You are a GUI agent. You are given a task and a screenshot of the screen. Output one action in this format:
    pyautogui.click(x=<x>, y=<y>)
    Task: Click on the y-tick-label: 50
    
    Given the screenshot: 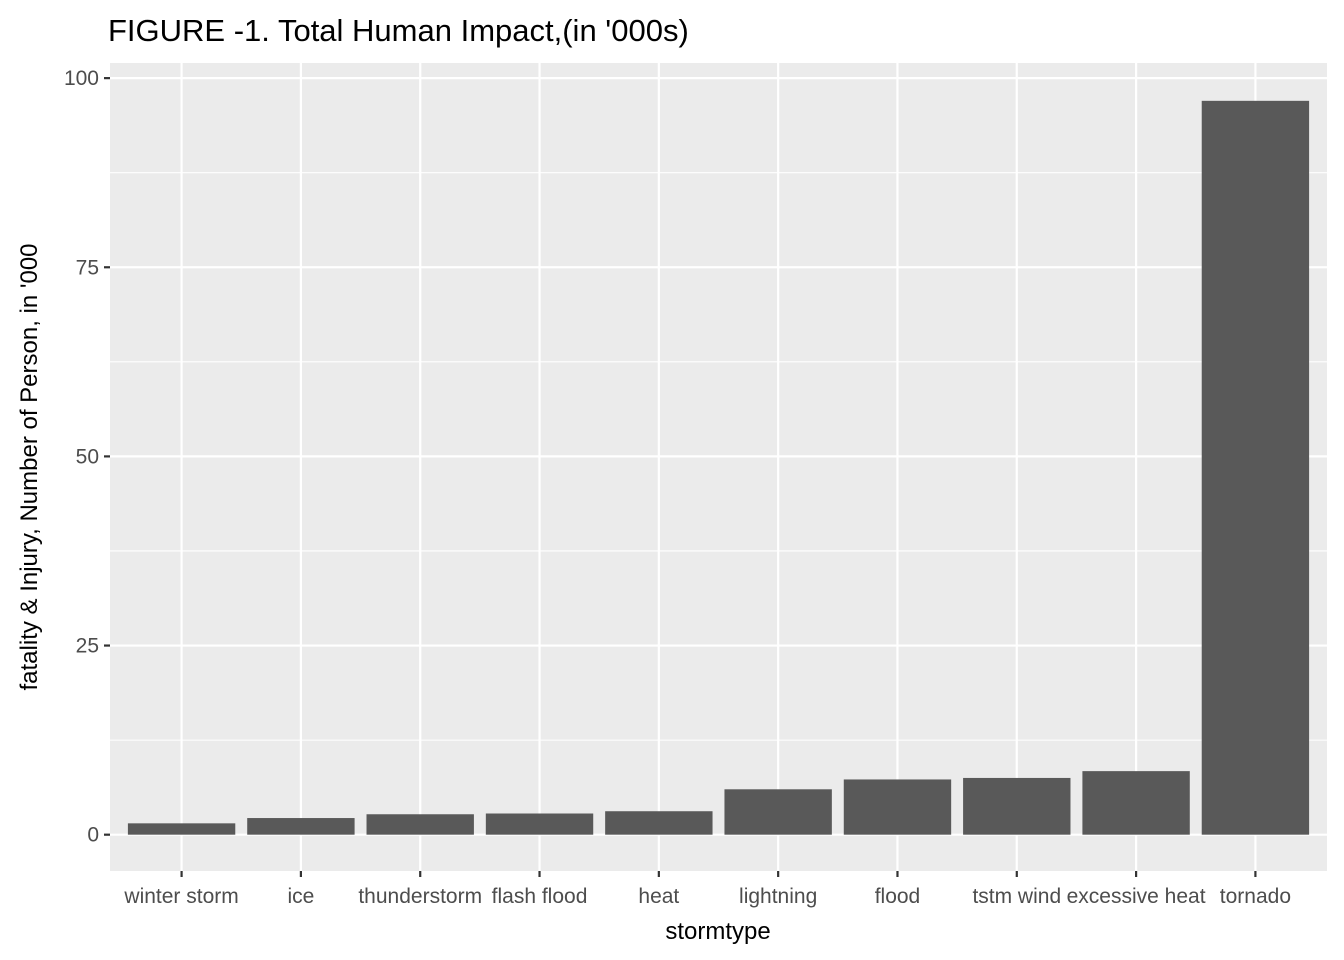 What is the action you would take?
    pyautogui.click(x=87, y=456)
    